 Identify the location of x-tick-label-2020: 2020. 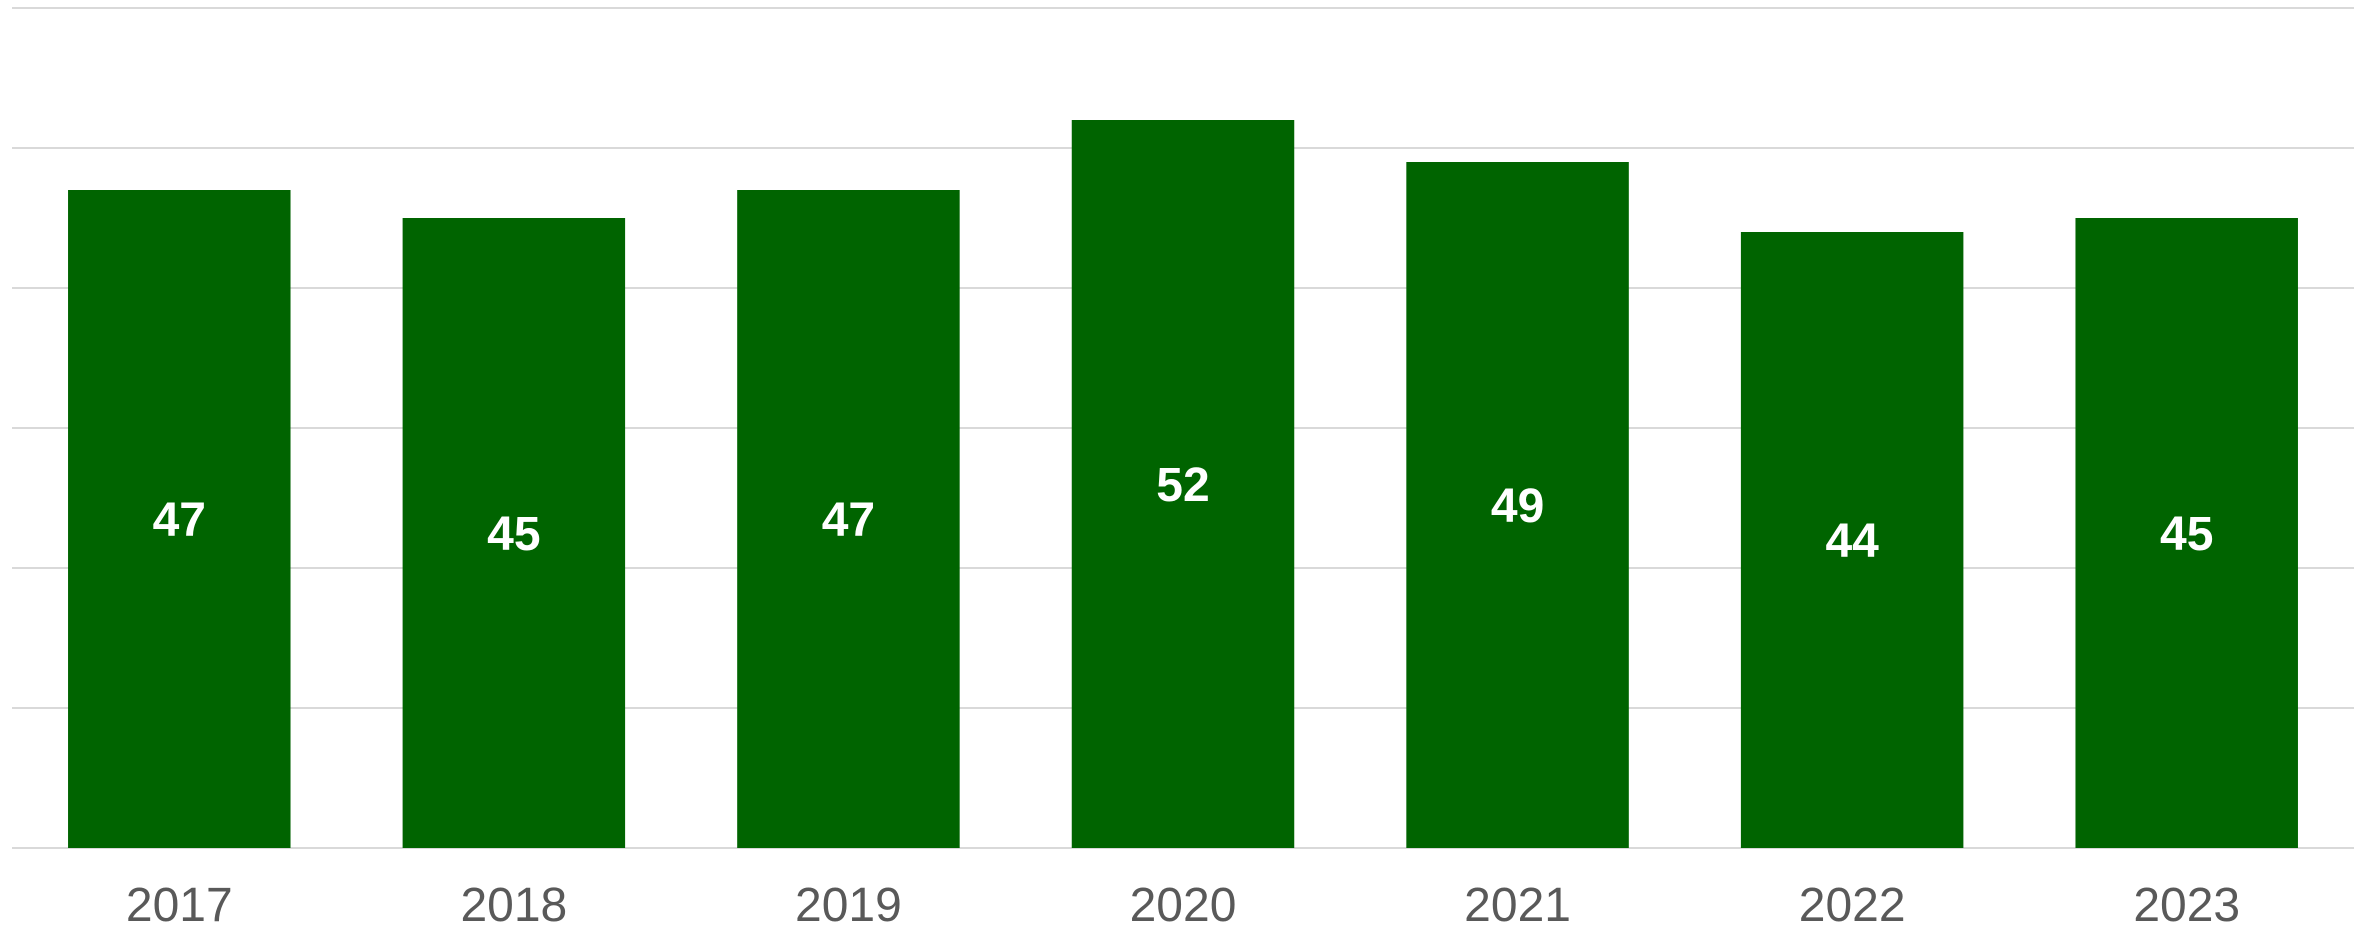
(1183, 903).